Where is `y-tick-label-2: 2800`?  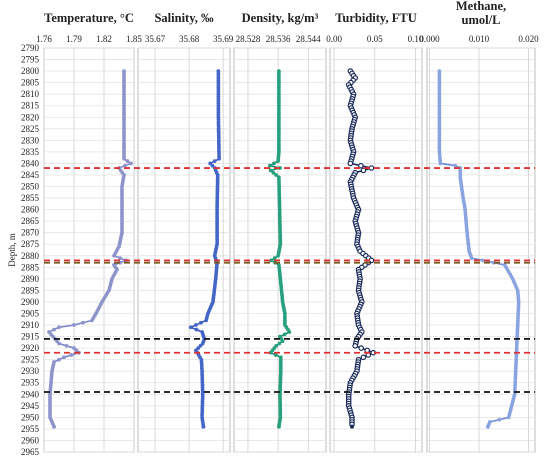 y-tick-label-2: 2800 is located at coordinates (30, 71).